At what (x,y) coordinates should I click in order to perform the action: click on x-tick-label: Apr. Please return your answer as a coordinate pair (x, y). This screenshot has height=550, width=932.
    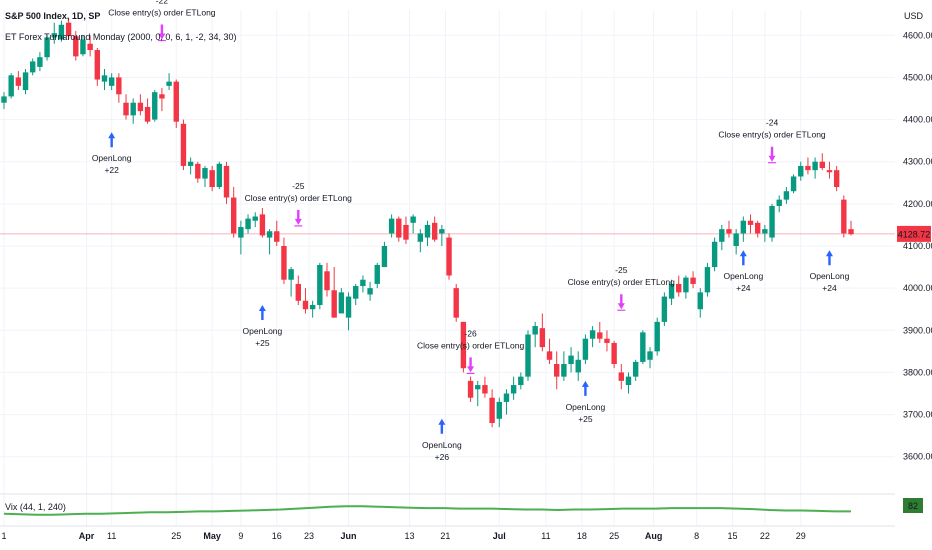
    Looking at the image, I should click on (87, 536).